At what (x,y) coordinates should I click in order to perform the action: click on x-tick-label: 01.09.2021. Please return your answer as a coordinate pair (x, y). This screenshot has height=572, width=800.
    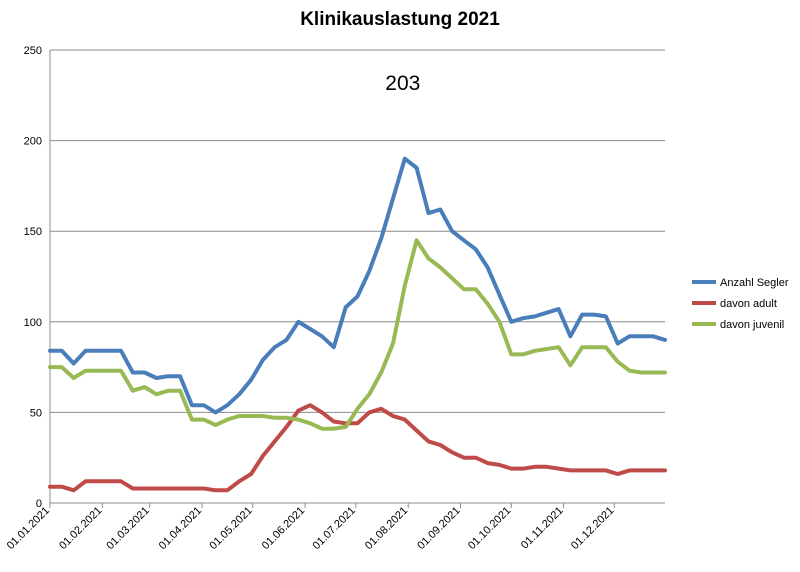
    Looking at the image, I should click on (438, 528).